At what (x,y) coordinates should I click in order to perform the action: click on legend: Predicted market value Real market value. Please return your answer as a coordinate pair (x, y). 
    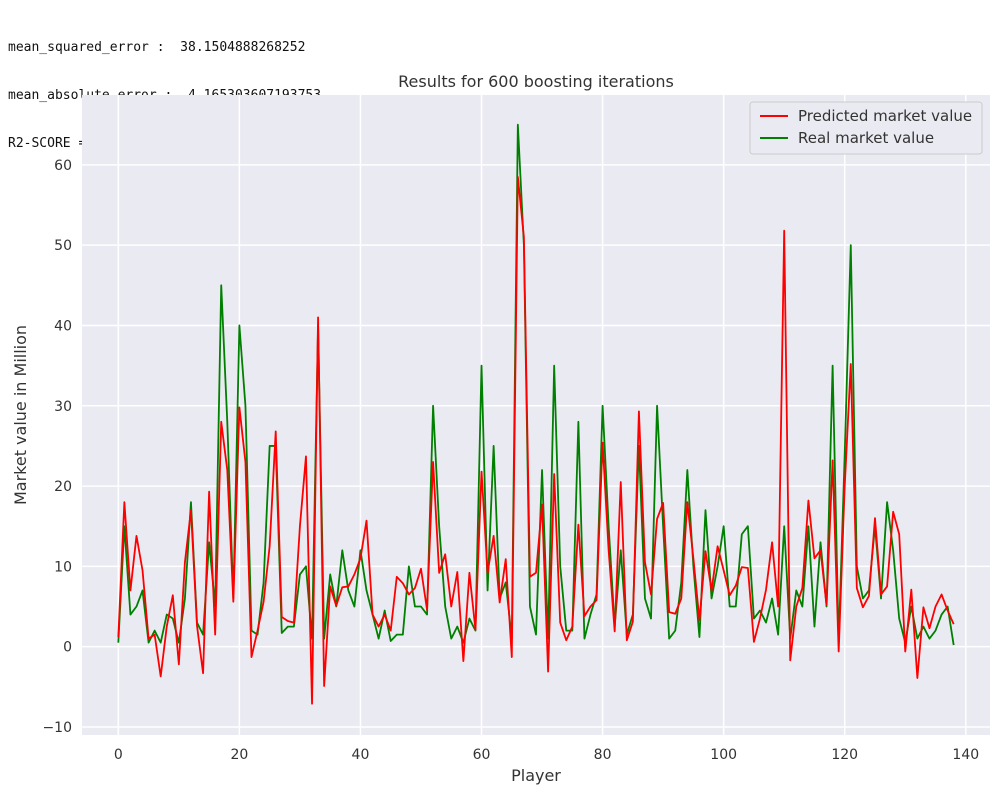
    Looking at the image, I should click on (866, 128).